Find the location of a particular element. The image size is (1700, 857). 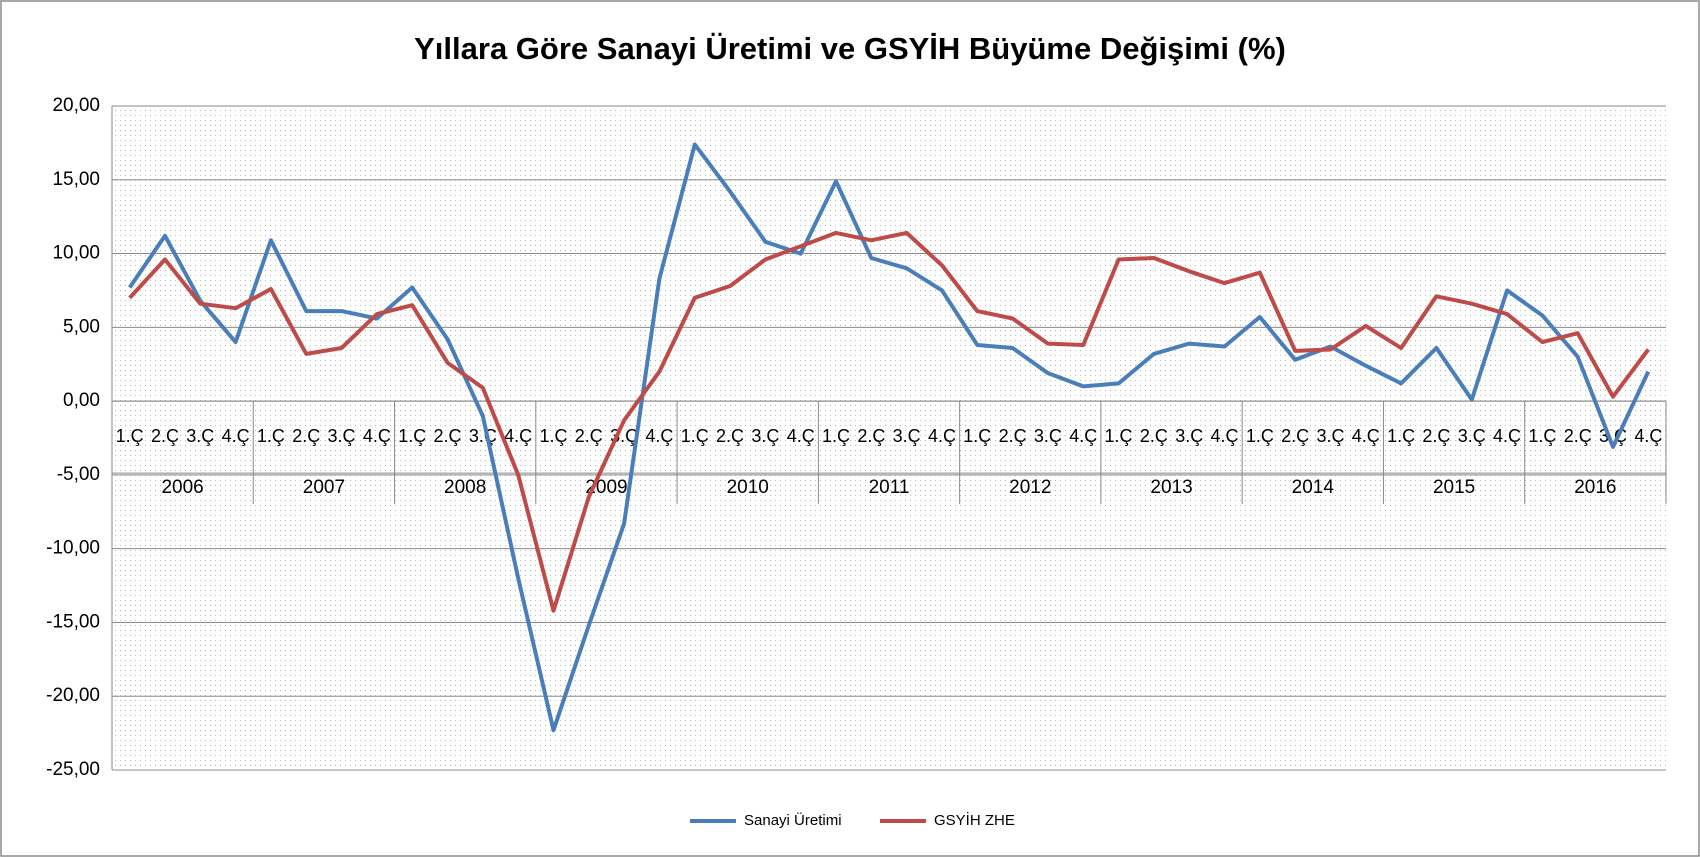

x-group-label: 2012 is located at coordinates (1030, 487).